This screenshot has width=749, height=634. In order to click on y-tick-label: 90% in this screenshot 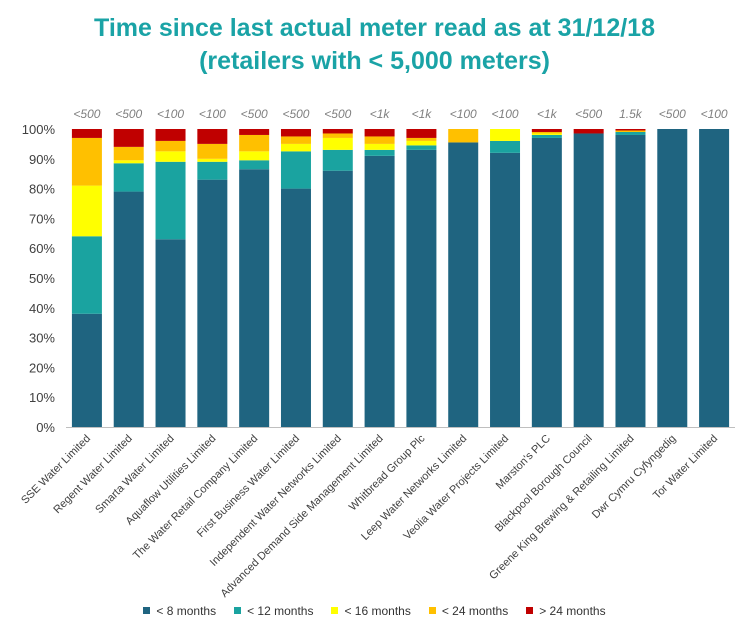, I will do `click(42, 159)`.